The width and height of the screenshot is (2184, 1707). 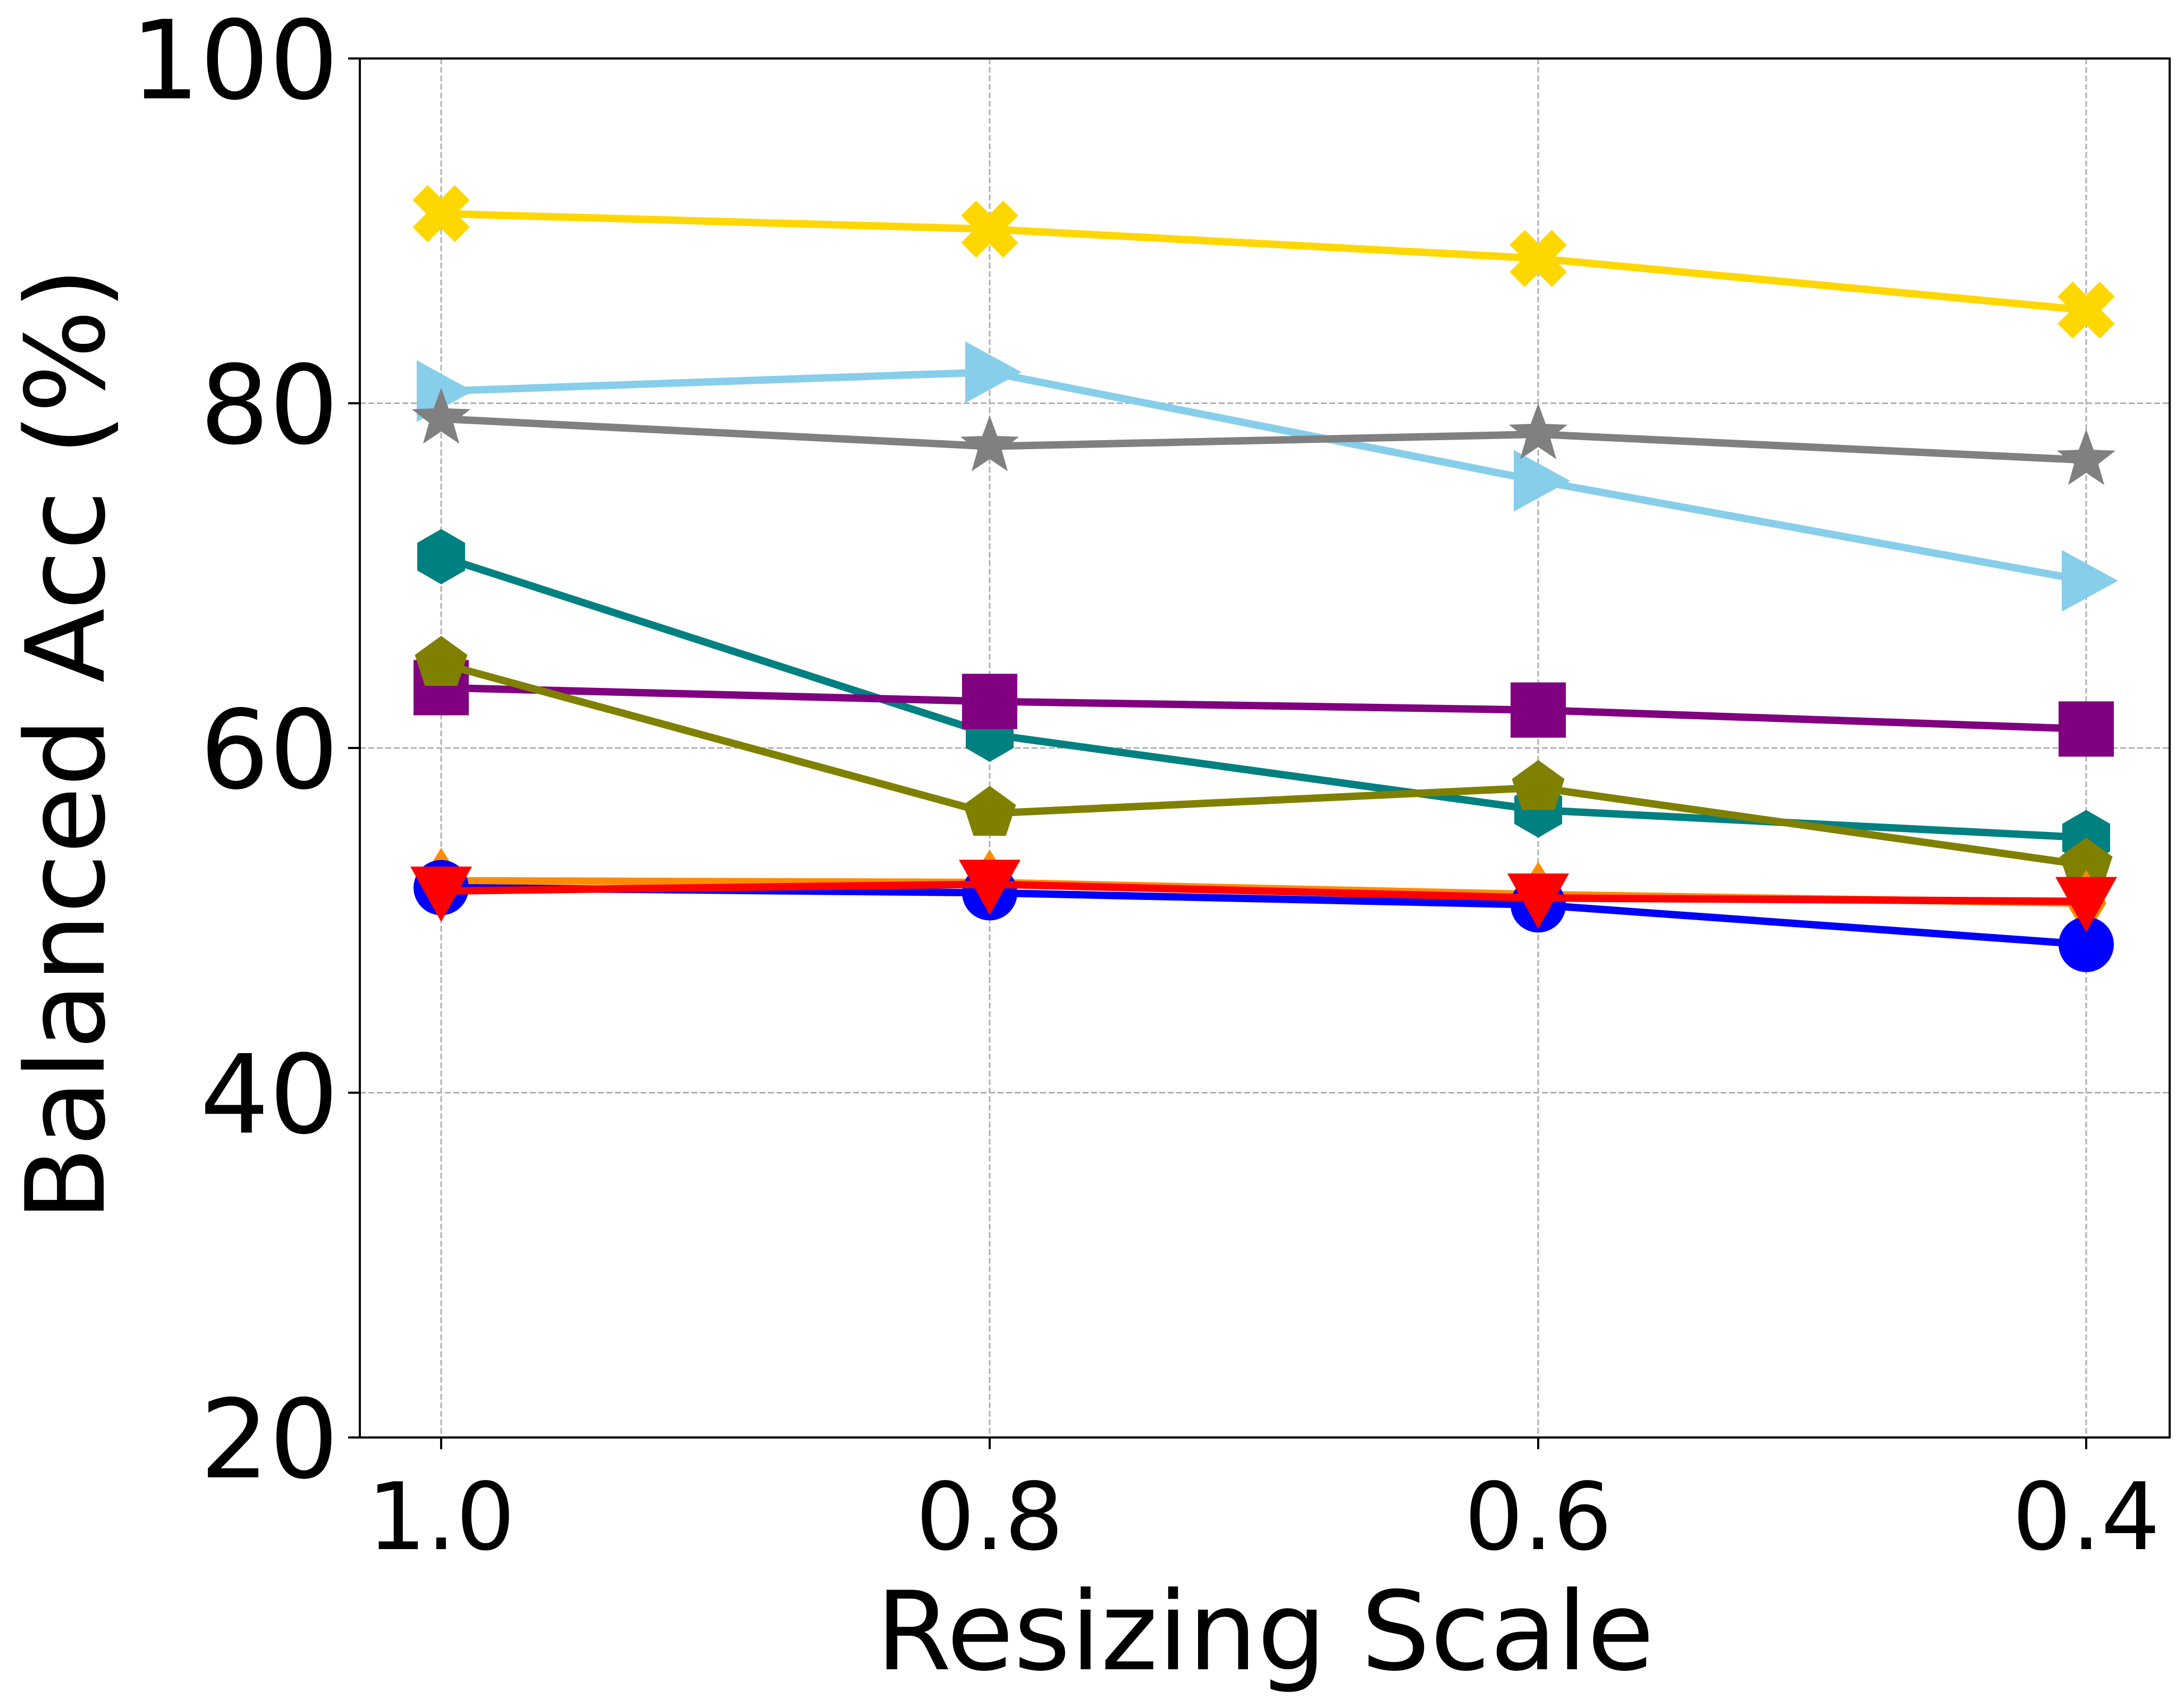 I want to click on series-yellow-x, so click(x=1263, y=262).